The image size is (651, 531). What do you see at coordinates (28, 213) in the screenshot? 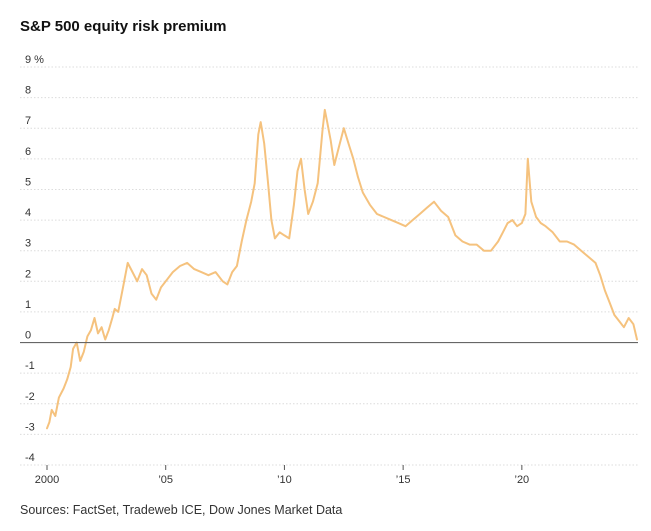
I see `y-tick-label: 4` at bounding box center [28, 213].